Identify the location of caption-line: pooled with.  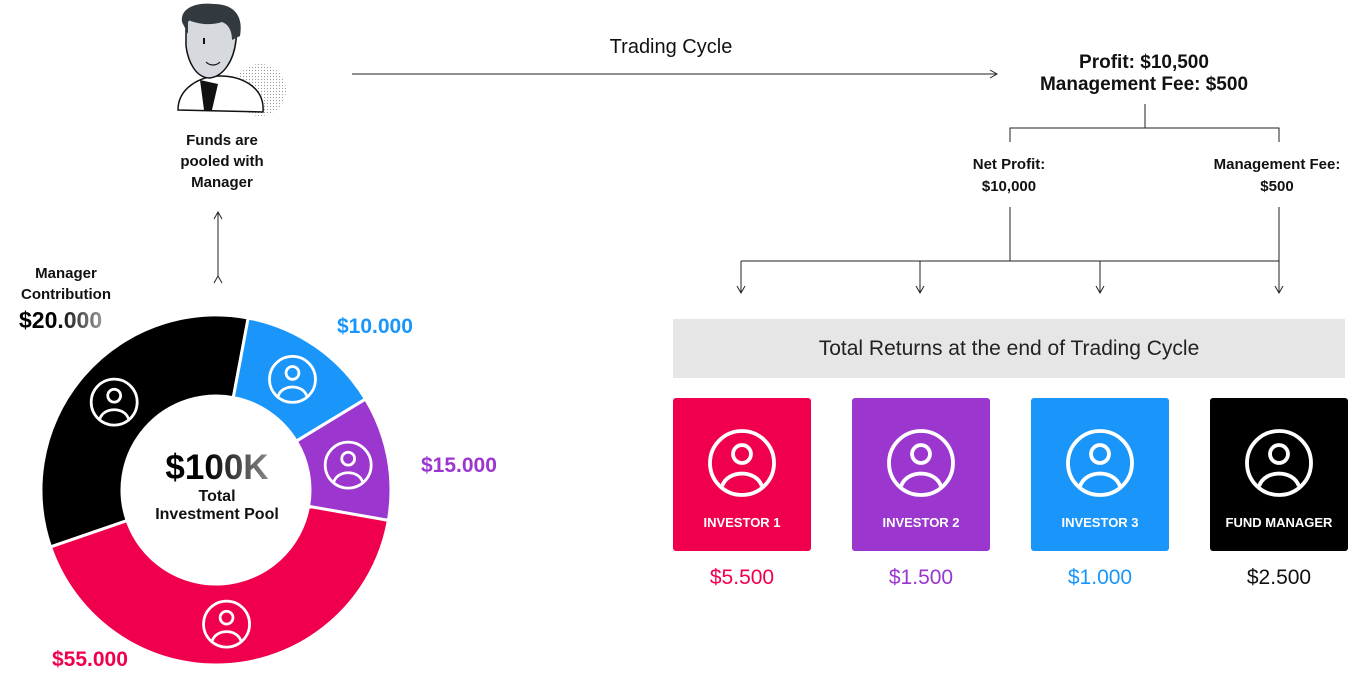
(222, 161).